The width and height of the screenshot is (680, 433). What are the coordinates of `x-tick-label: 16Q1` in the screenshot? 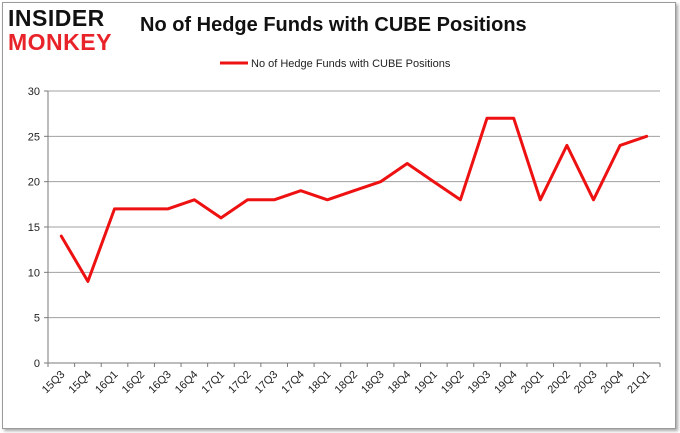 It's located at (107, 383).